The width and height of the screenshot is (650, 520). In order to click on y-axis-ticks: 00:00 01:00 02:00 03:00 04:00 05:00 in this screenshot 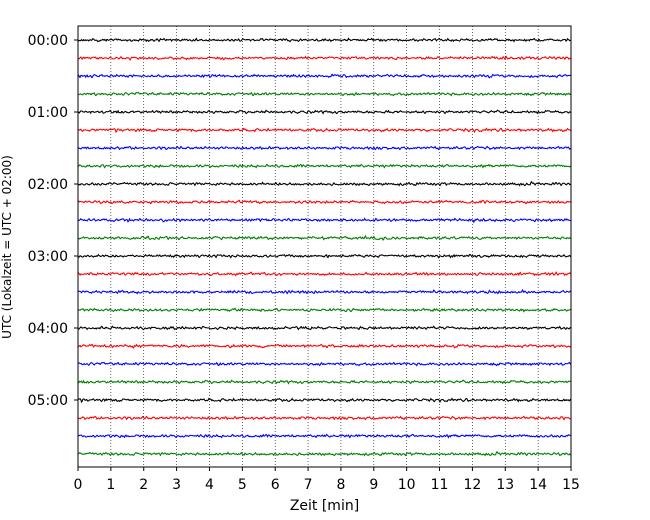, I will do `click(53, 221)`.